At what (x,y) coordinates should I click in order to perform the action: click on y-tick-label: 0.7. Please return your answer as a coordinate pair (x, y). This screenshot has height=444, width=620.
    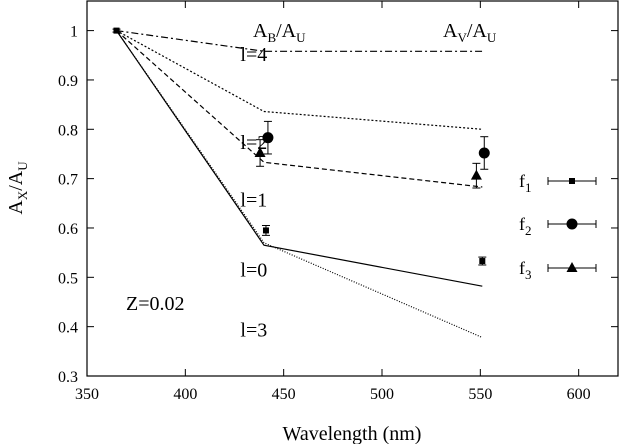
    Looking at the image, I should click on (68, 180).